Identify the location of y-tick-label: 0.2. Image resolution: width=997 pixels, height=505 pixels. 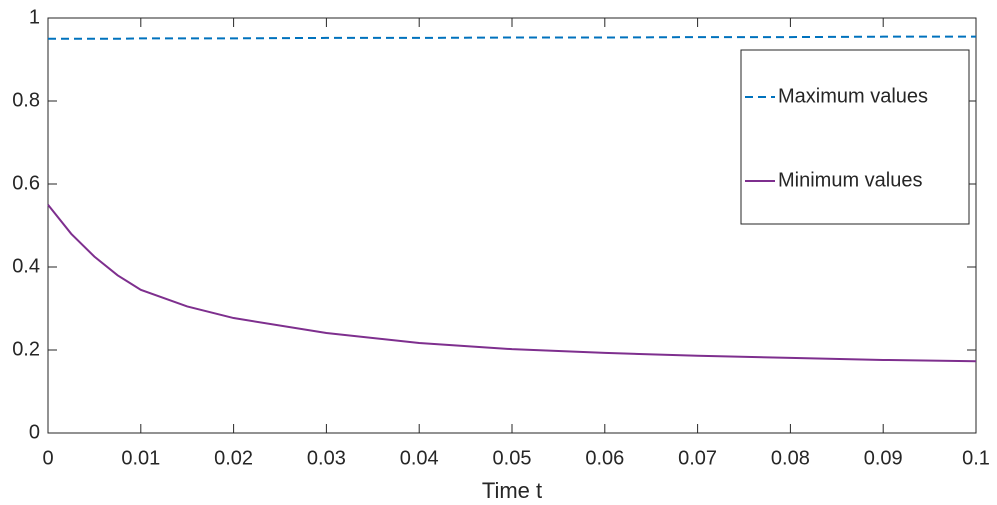
(26, 349).